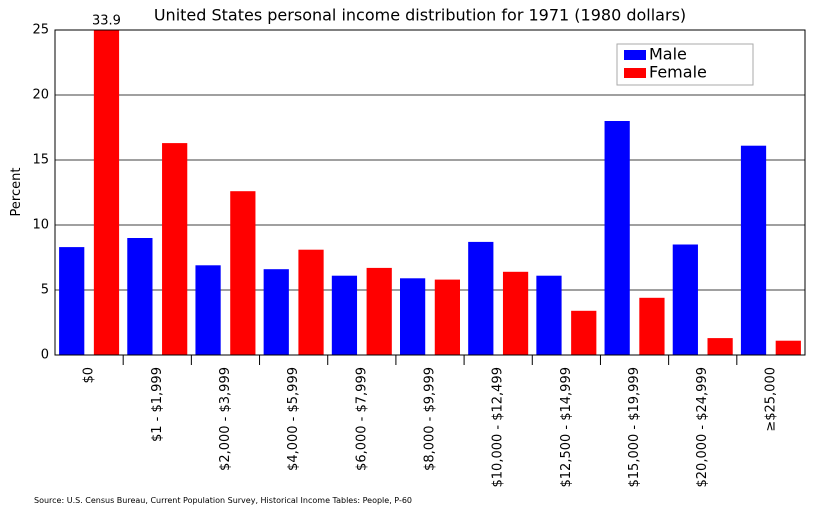 This screenshot has height=512, width=819. What do you see at coordinates (106, 21) in the screenshot?
I see `value-label: 33.9` at bounding box center [106, 21].